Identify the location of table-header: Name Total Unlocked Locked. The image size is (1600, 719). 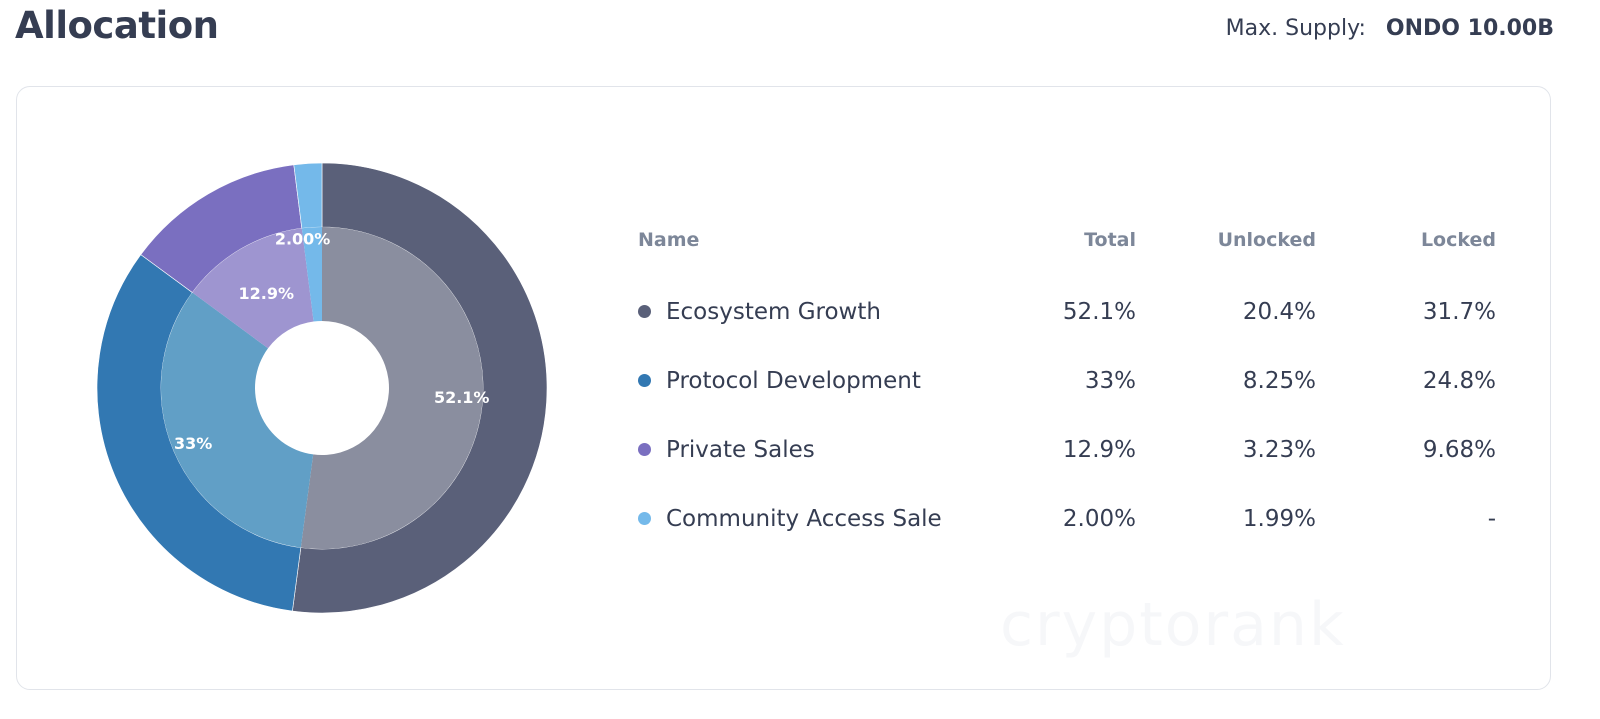
(1067, 240).